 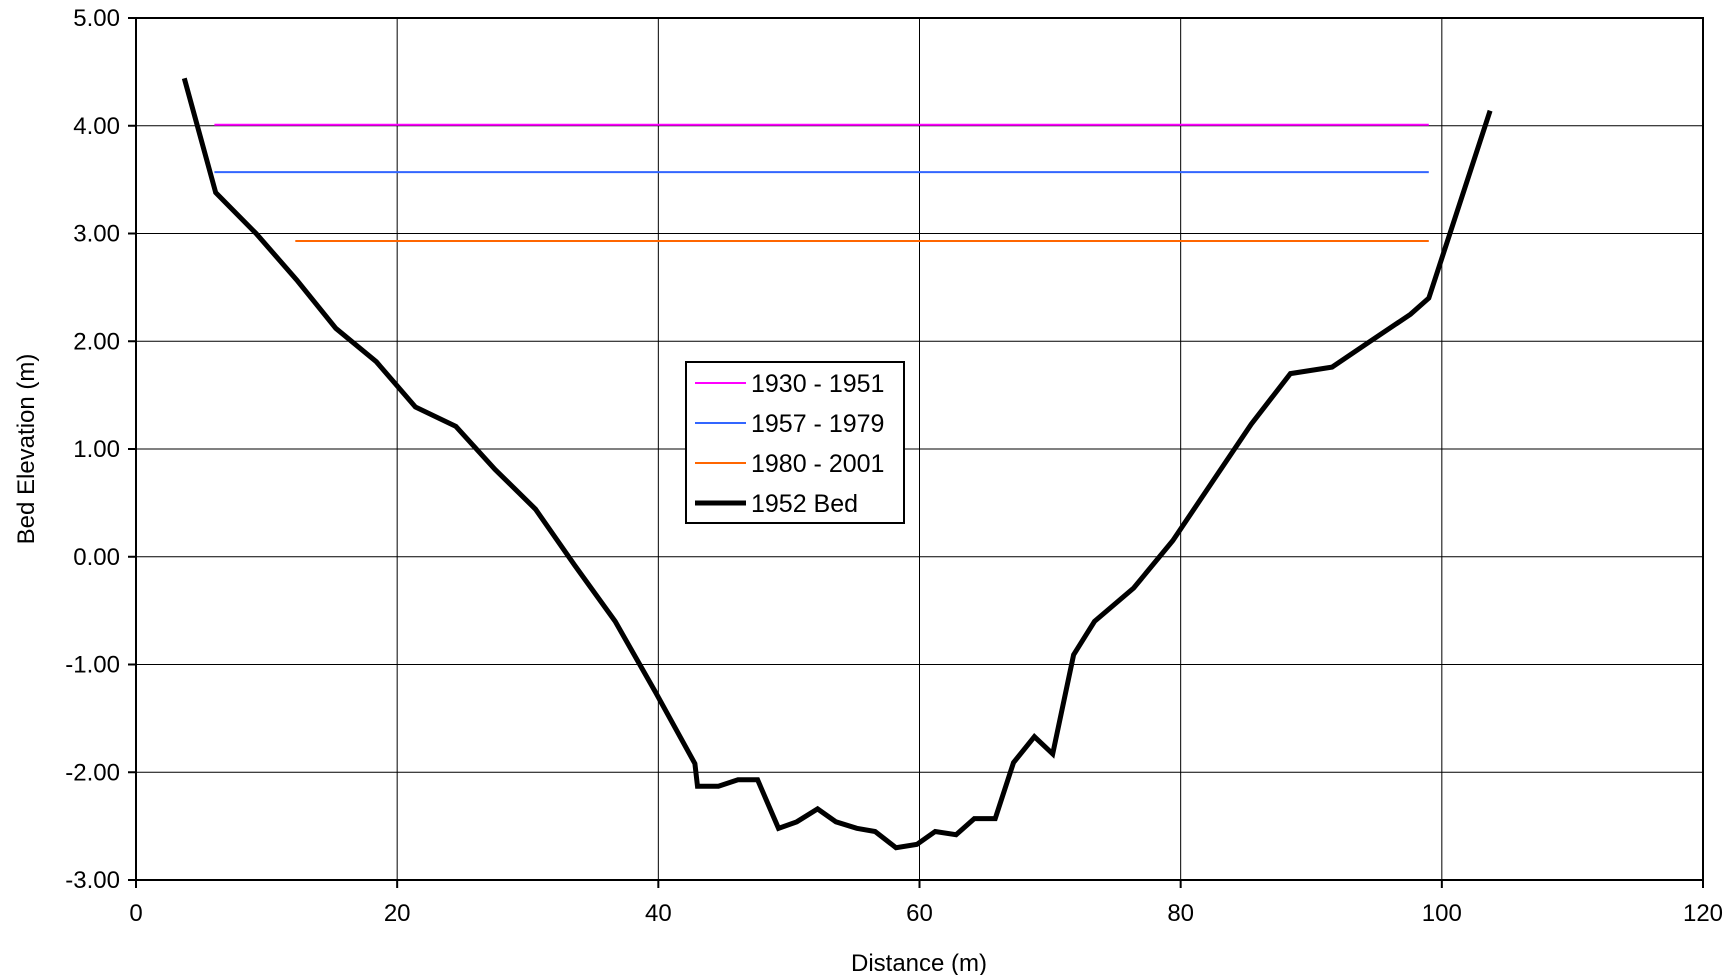 I want to click on y-tick-label: -3.00, so click(x=92, y=880).